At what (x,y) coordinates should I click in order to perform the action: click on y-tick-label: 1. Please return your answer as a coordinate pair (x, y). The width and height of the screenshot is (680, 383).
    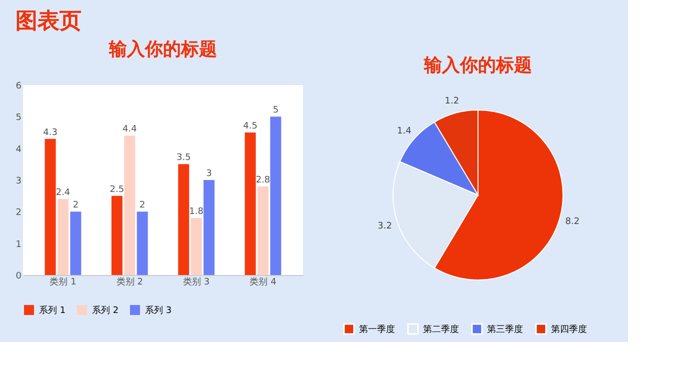
    Looking at the image, I should click on (19, 245).